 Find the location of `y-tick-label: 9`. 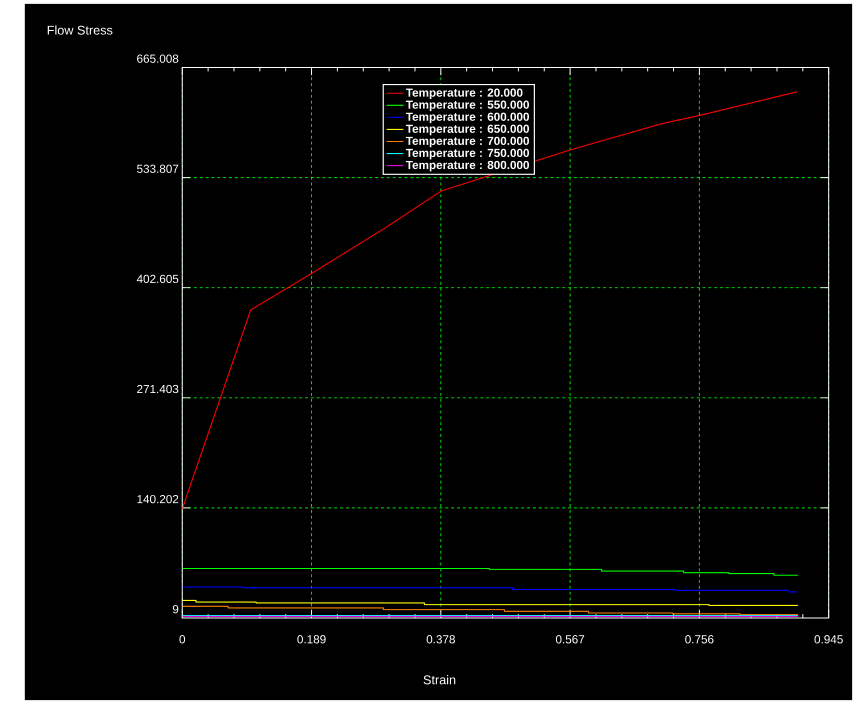

y-tick-label: 9 is located at coordinates (175, 609).